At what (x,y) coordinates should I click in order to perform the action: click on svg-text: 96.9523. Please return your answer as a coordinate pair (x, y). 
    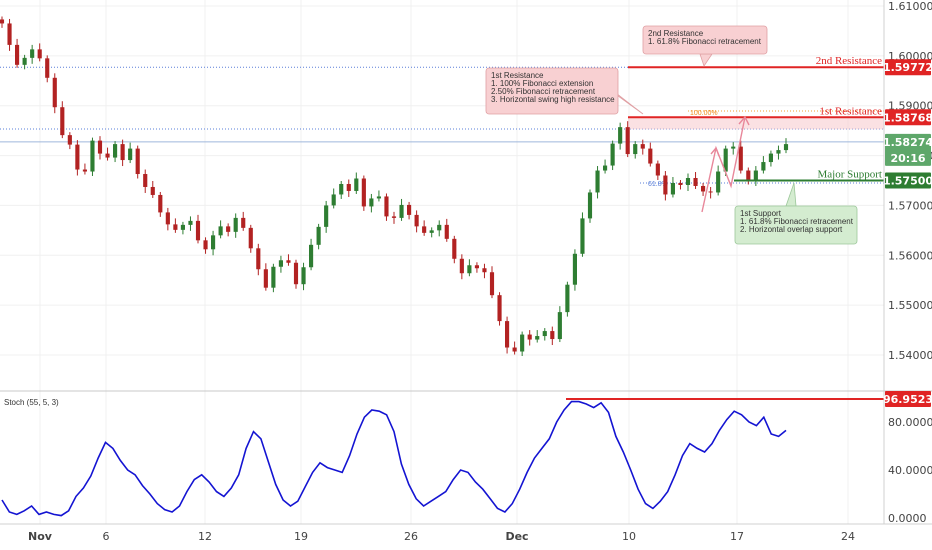
    Looking at the image, I should click on (907, 399).